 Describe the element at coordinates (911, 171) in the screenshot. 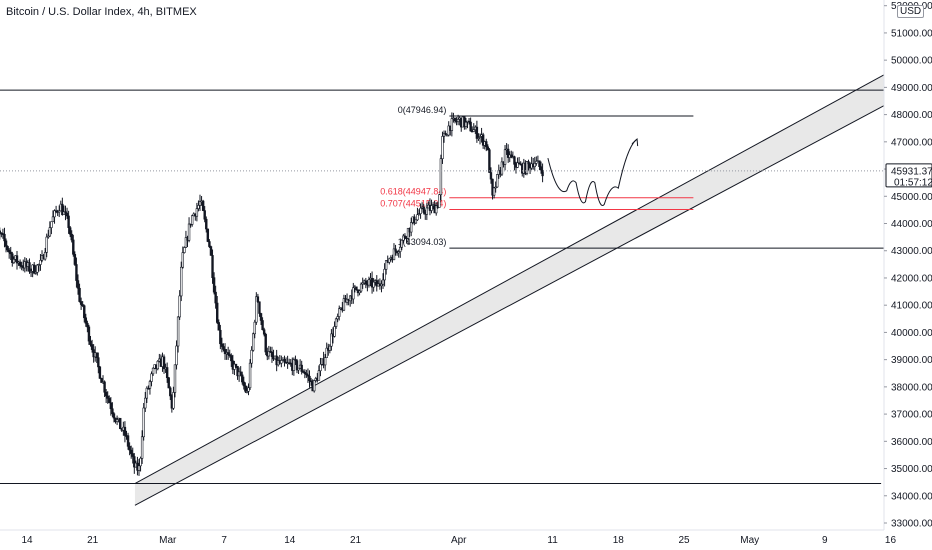

I see `current-price-label: 45931.37` at that location.